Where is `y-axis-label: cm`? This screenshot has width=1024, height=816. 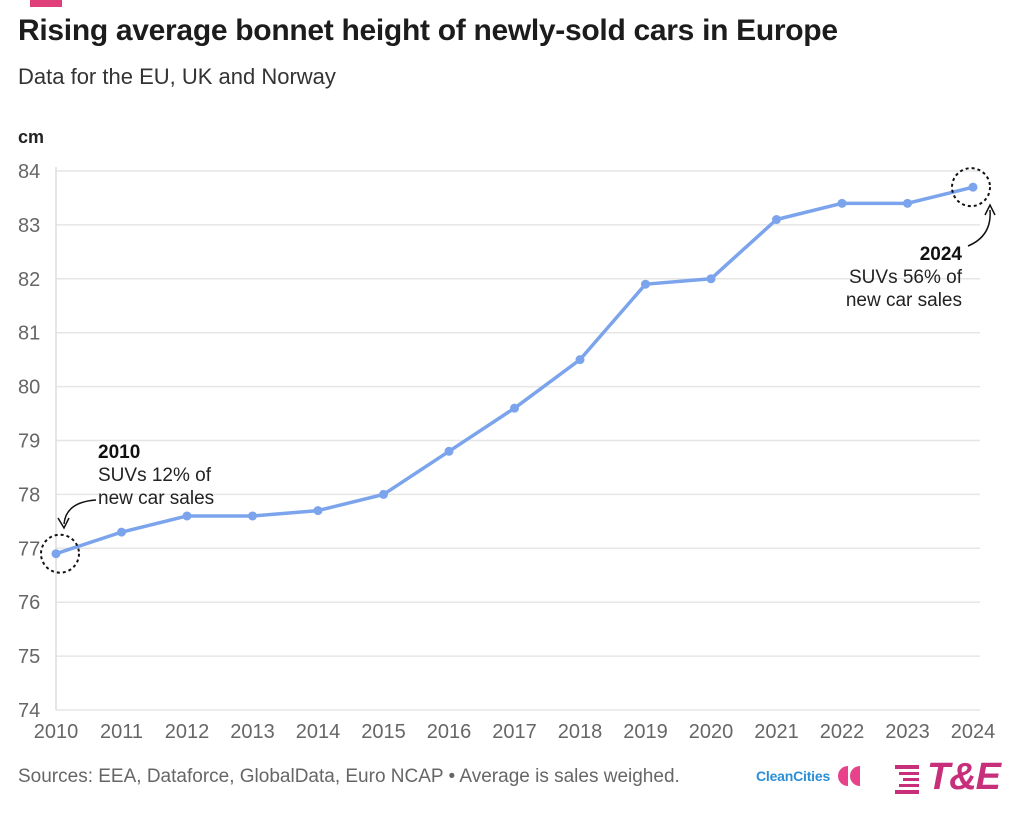
y-axis-label: cm is located at coordinates (31, 137).